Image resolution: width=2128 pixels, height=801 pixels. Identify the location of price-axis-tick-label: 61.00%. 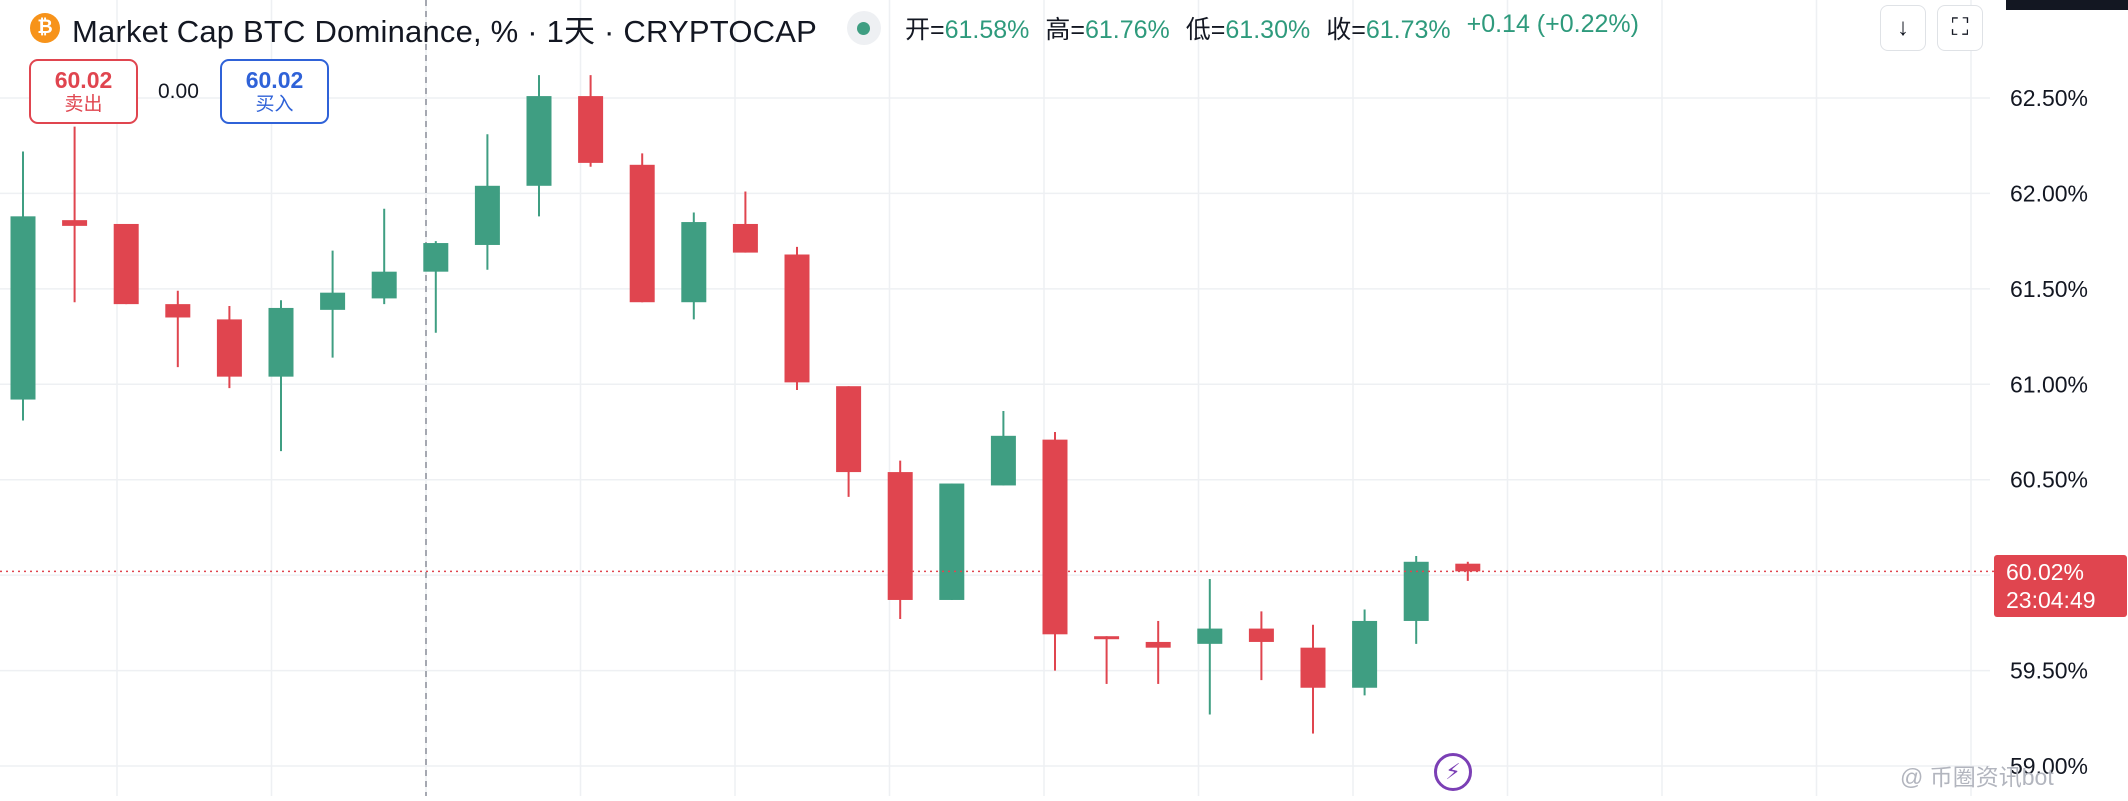
(2049, 384).